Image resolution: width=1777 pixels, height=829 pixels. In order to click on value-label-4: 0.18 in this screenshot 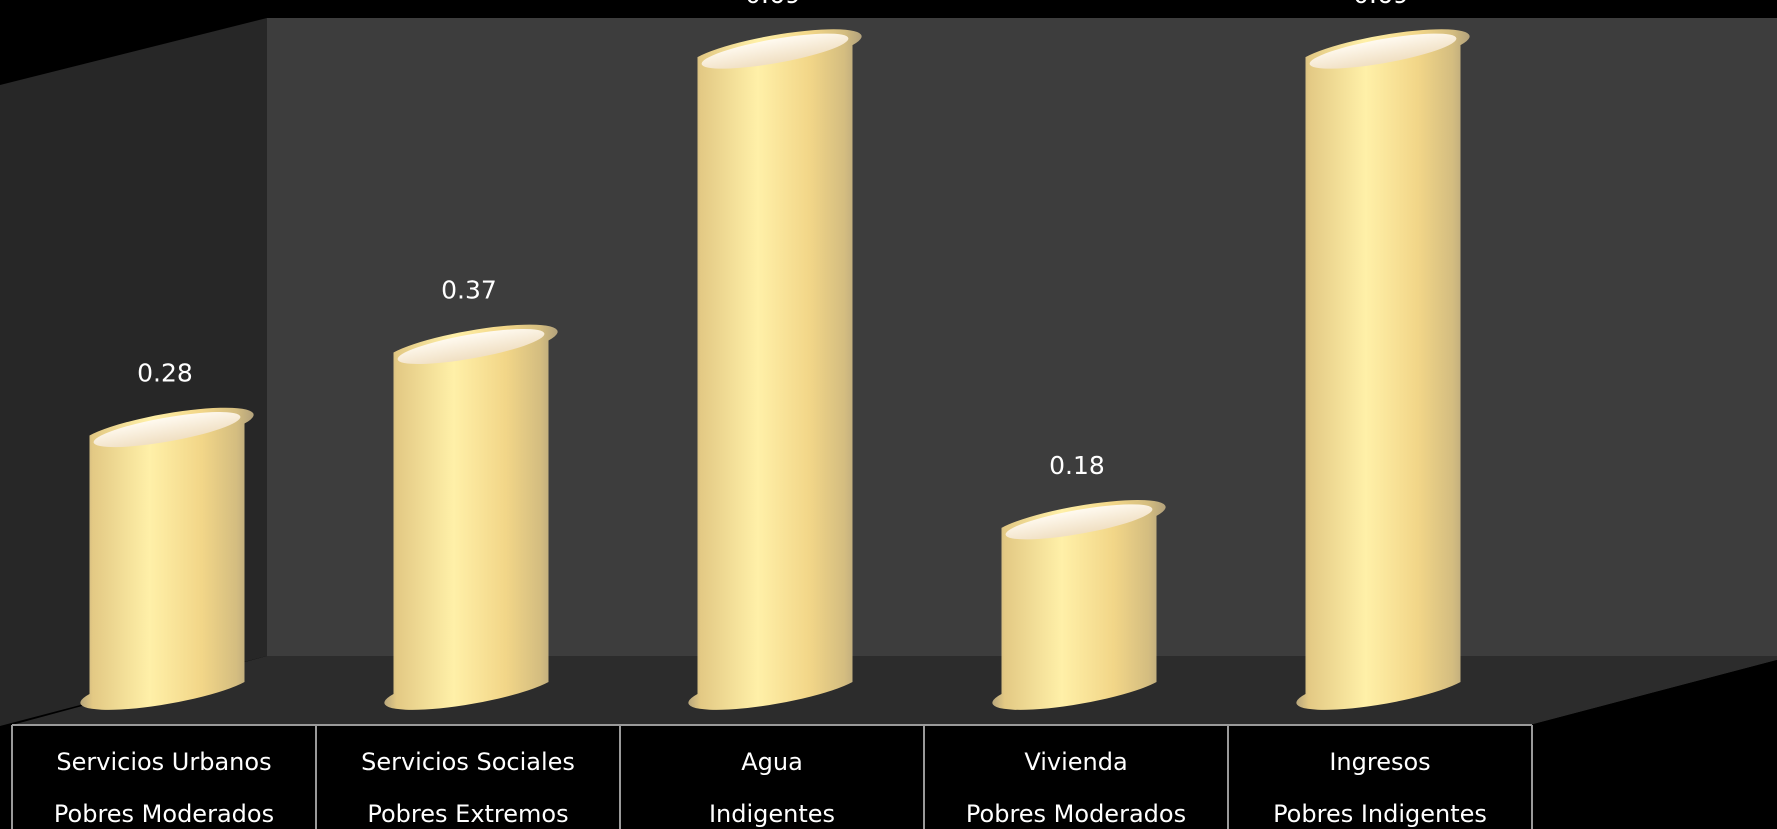, I will do `click(1077, 465)`.